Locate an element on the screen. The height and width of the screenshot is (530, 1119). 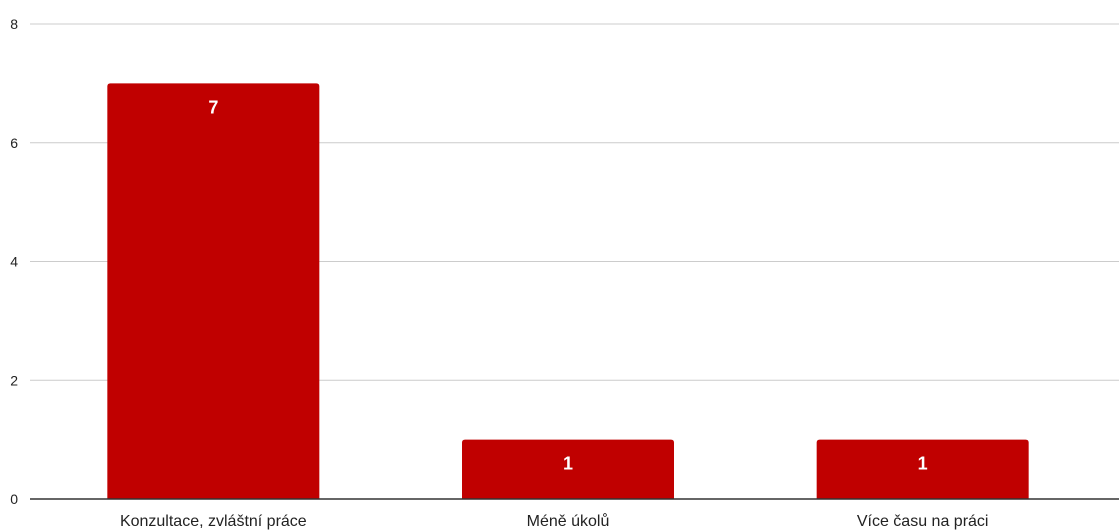
y-tick-label: 8 is located at coordinates (14, 24).